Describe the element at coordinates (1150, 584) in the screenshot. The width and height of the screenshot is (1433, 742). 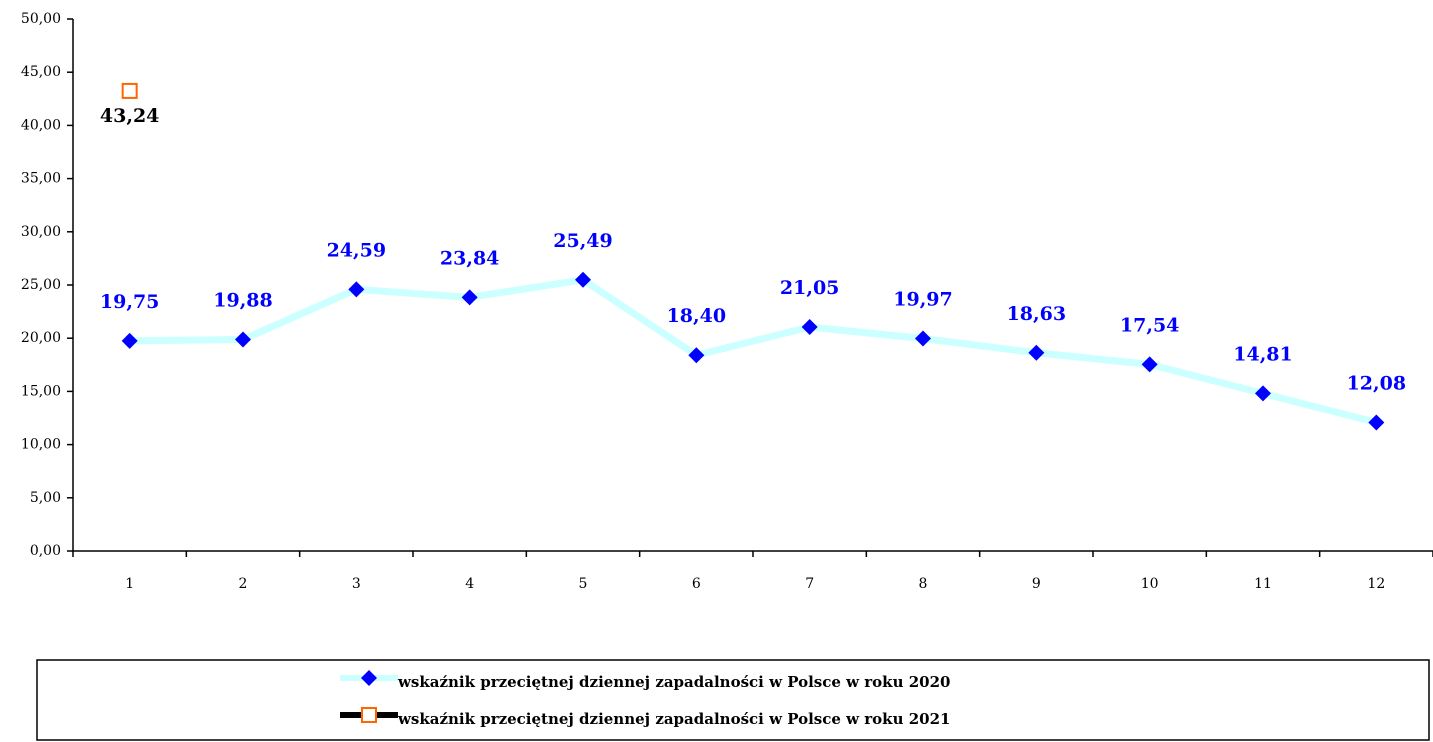
I see `x-tick-label: 10` at that location.